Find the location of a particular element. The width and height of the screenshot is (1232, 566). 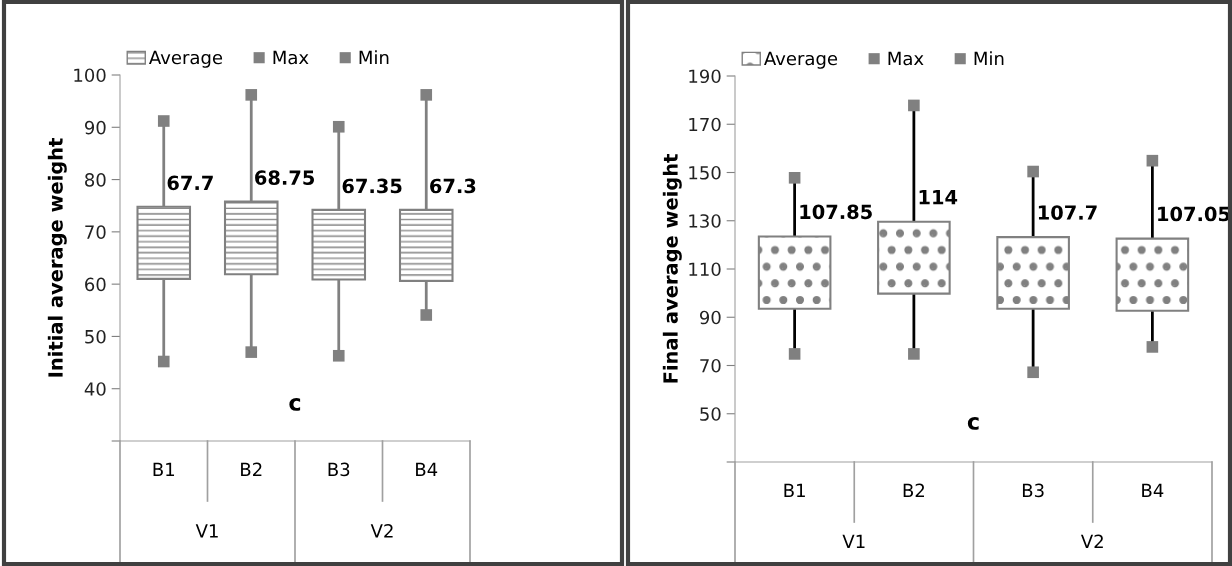

y-tick-label: 60 is located at coordinates (95, 284).